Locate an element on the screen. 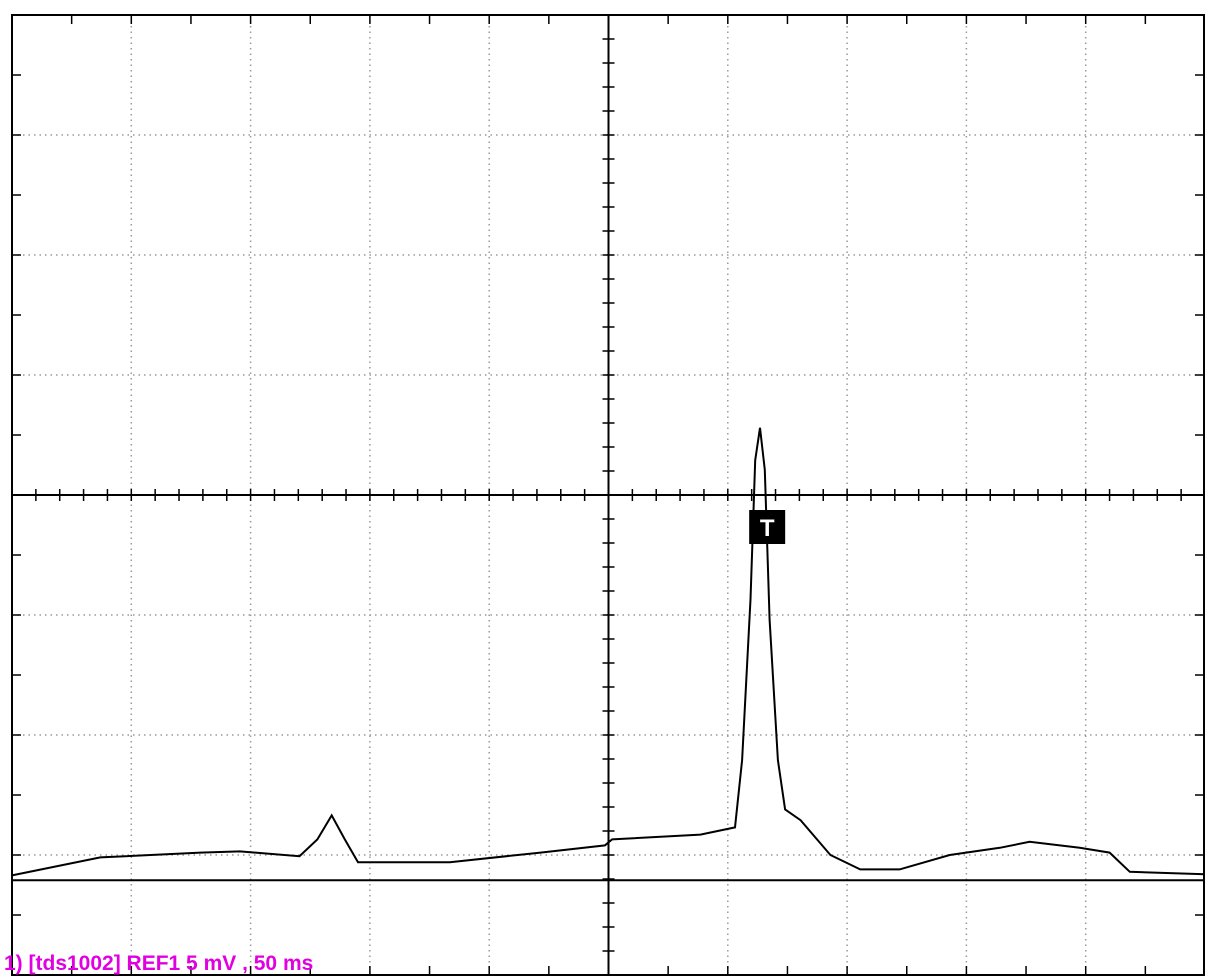 The height and width of the screenshot is (976, 1205). trigger-label: T is located at coordinates (767, 528).